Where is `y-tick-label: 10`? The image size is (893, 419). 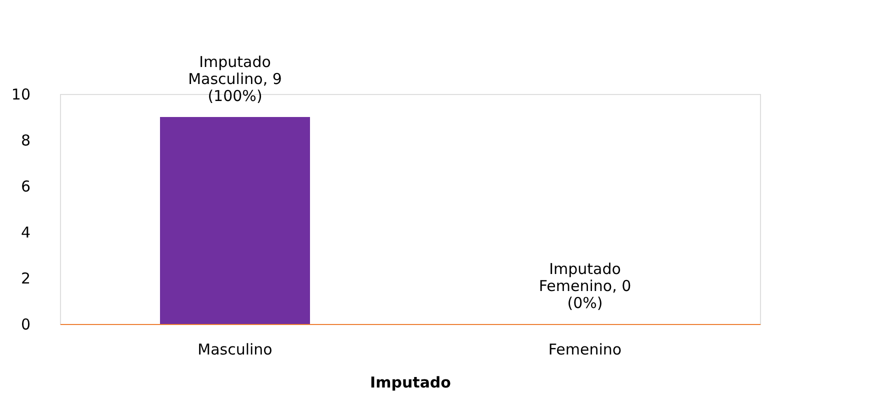 y-tick-label: 10 is located at coordinates (20, 95).